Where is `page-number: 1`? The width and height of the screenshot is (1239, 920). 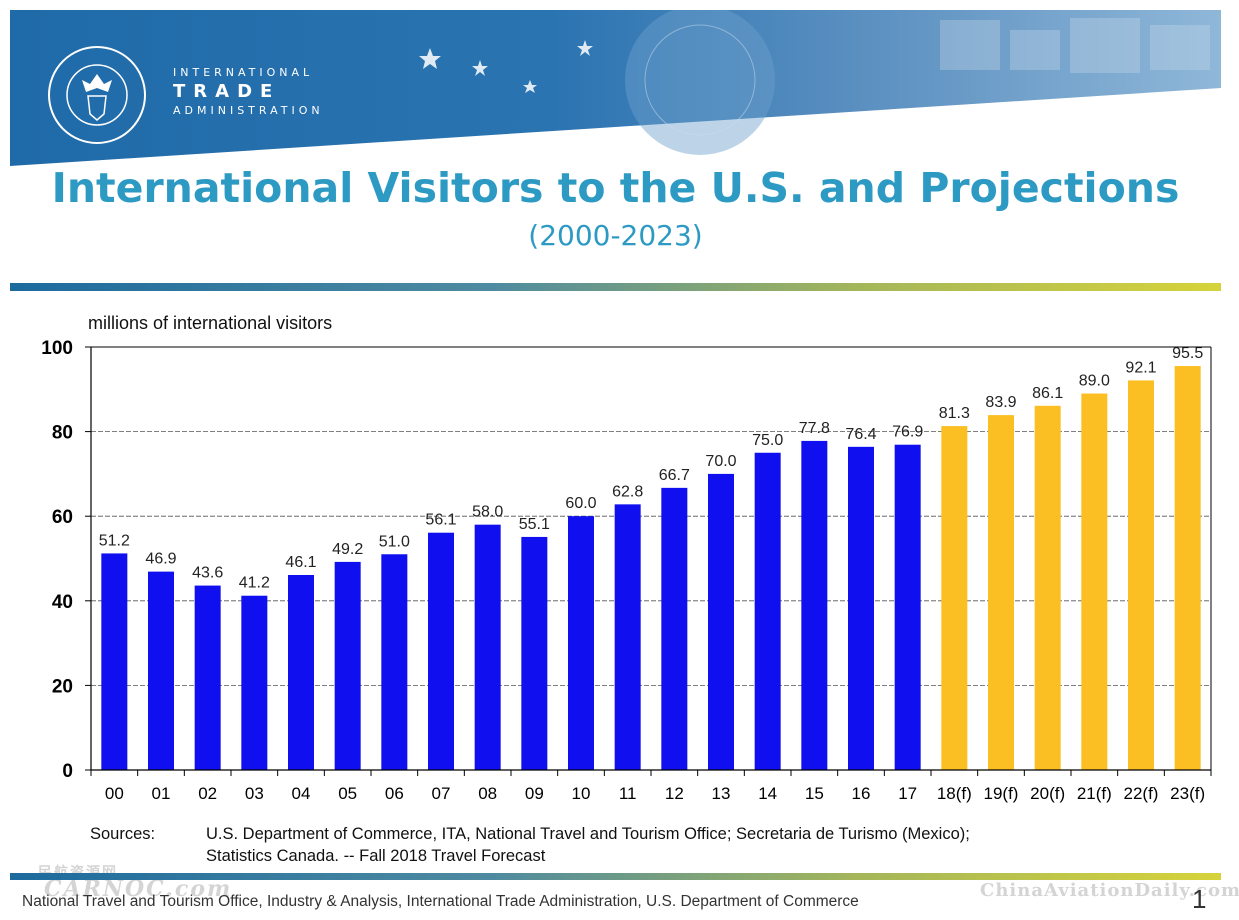
page-number: 1 is located at coordinates (1199, 899).